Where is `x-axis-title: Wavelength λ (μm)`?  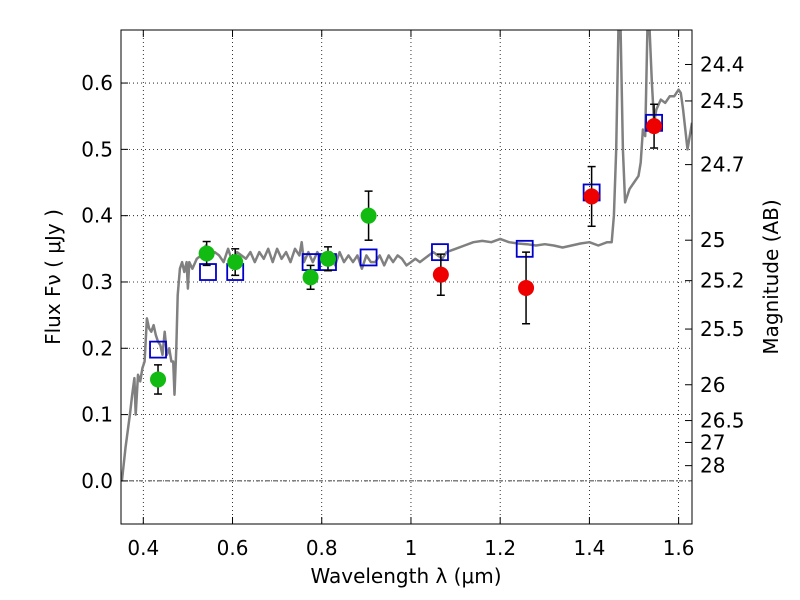 x-axis-title: Wavelength λ (μm) is located at coordinates (405, 576).